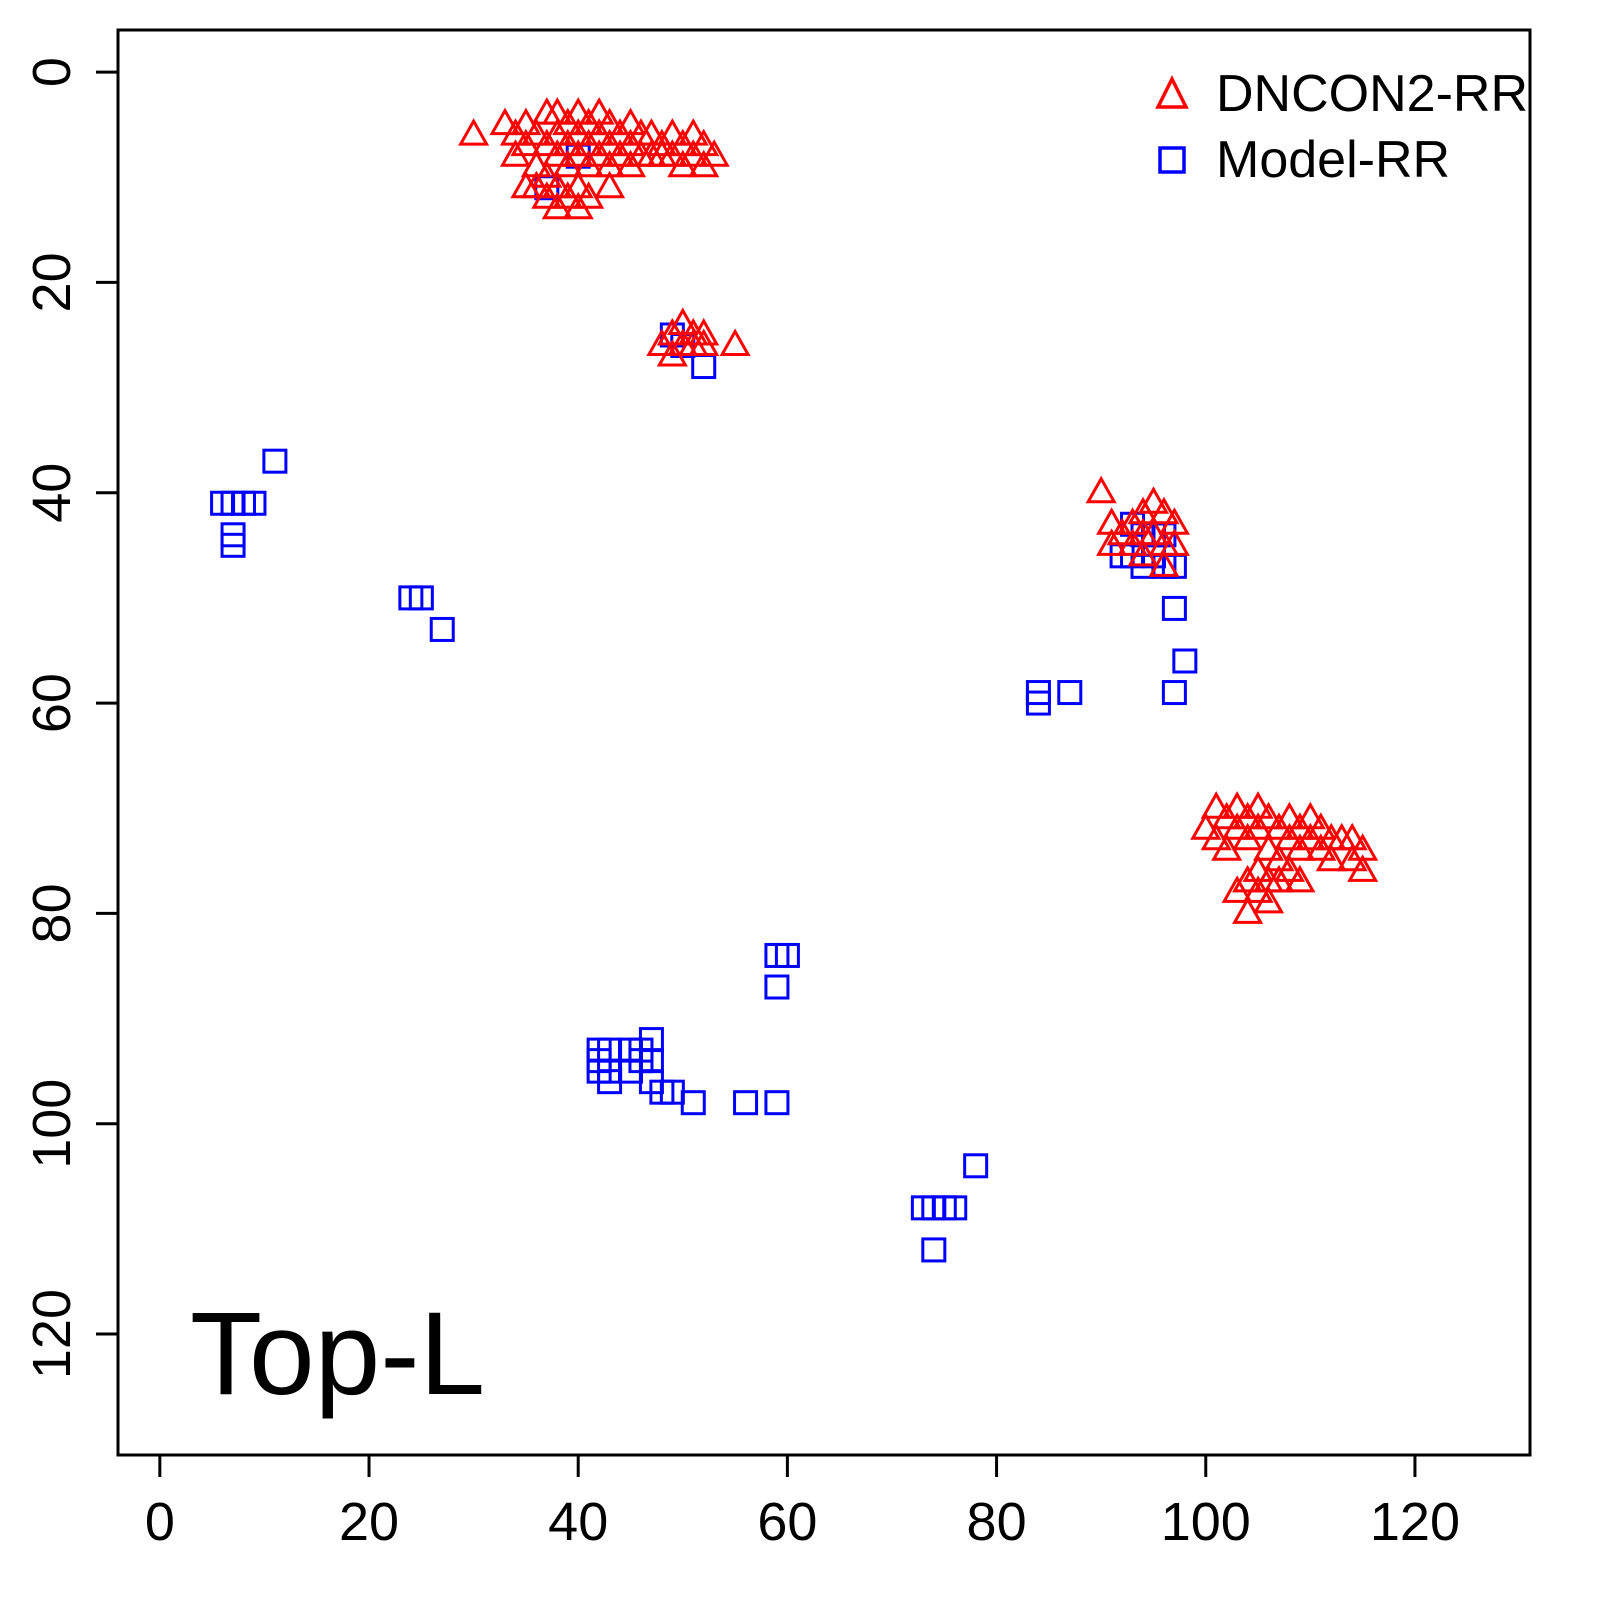  What do you see at coordinates (52, 913) in the screenshot?
I see `y-tick-label: 80` at bounding box center [52, 913].